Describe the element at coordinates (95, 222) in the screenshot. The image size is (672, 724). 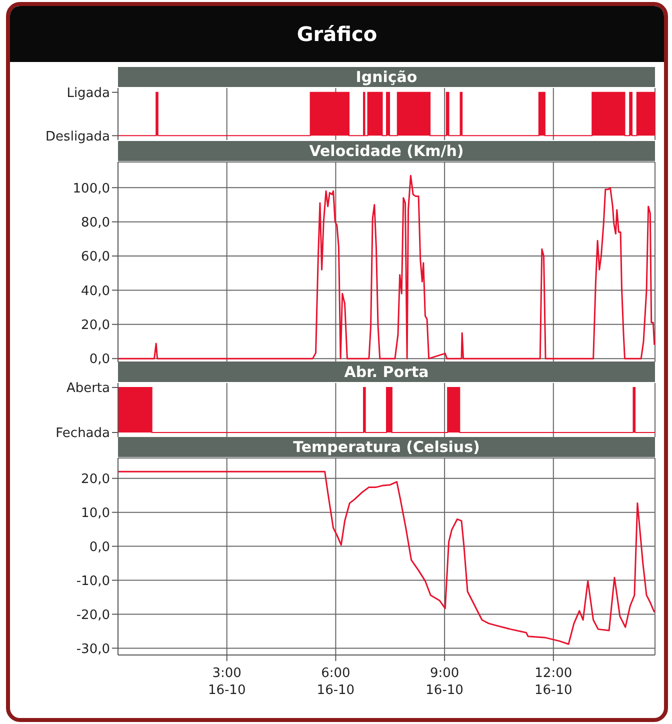
I see `y-tick-label: 80,0` at that location.